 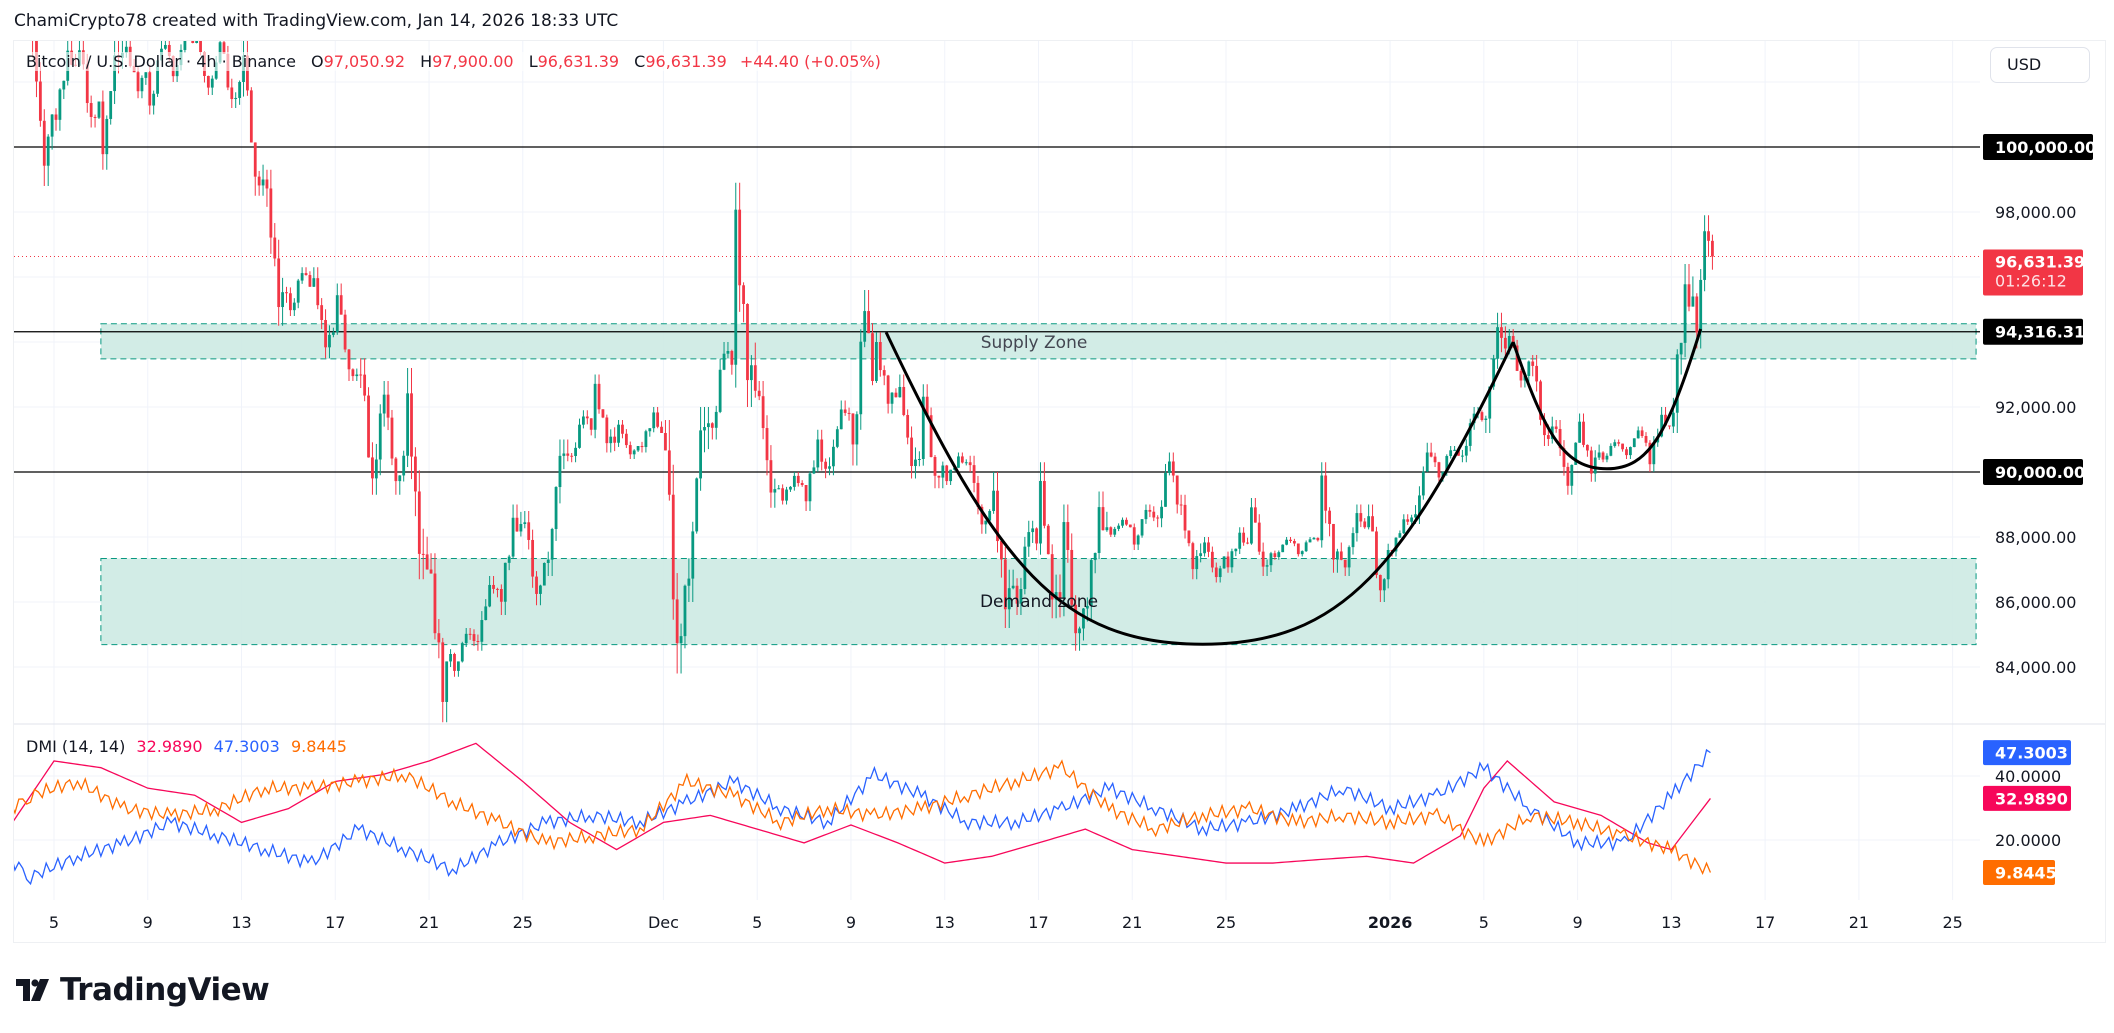 What do you see at coordinates (2040, 261) in the screenshot?
I see `last-price-tag: 96,631.39` at bounding box center [2040, 261].